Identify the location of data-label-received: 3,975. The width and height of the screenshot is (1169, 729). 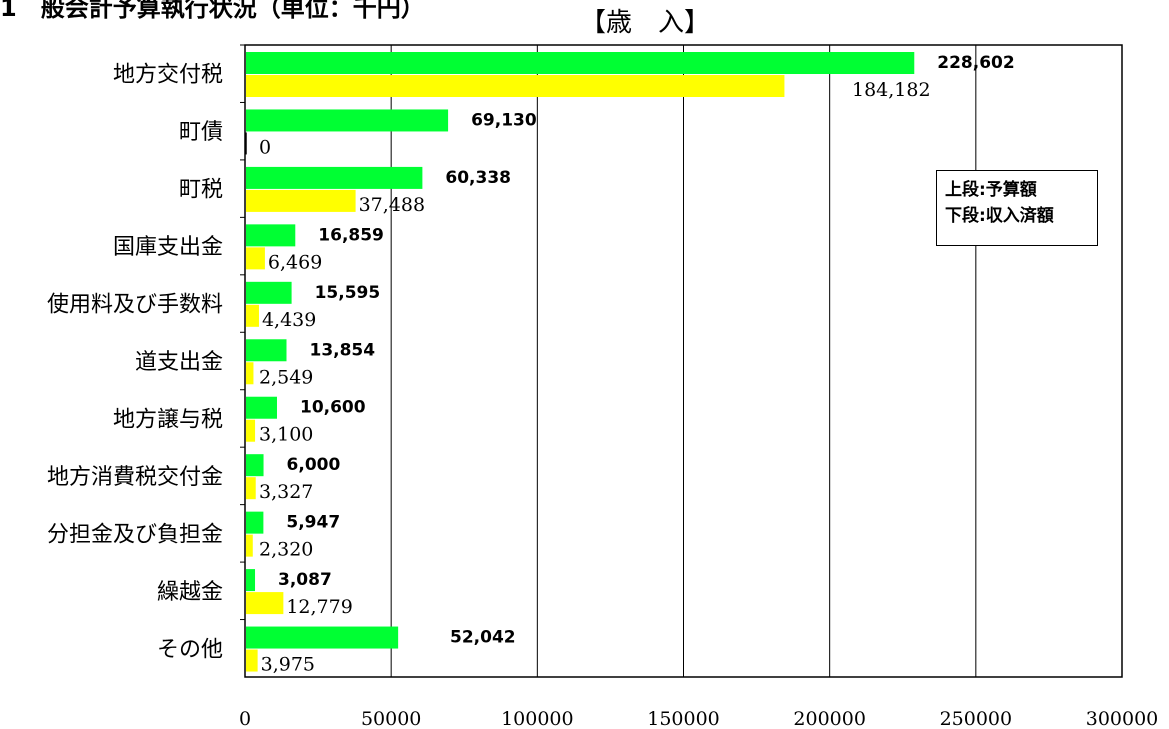
(288, 665).